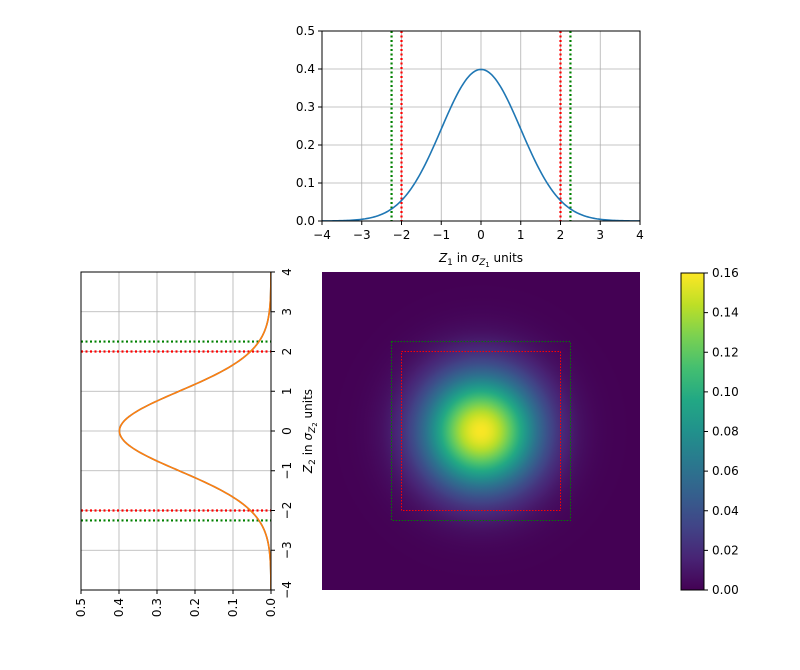 The height and width of the screenshot is (670, 800). I want to click on top-x-ticks: −4 −3 −2 −1 0 1 2 3 4, so click(478, 231).